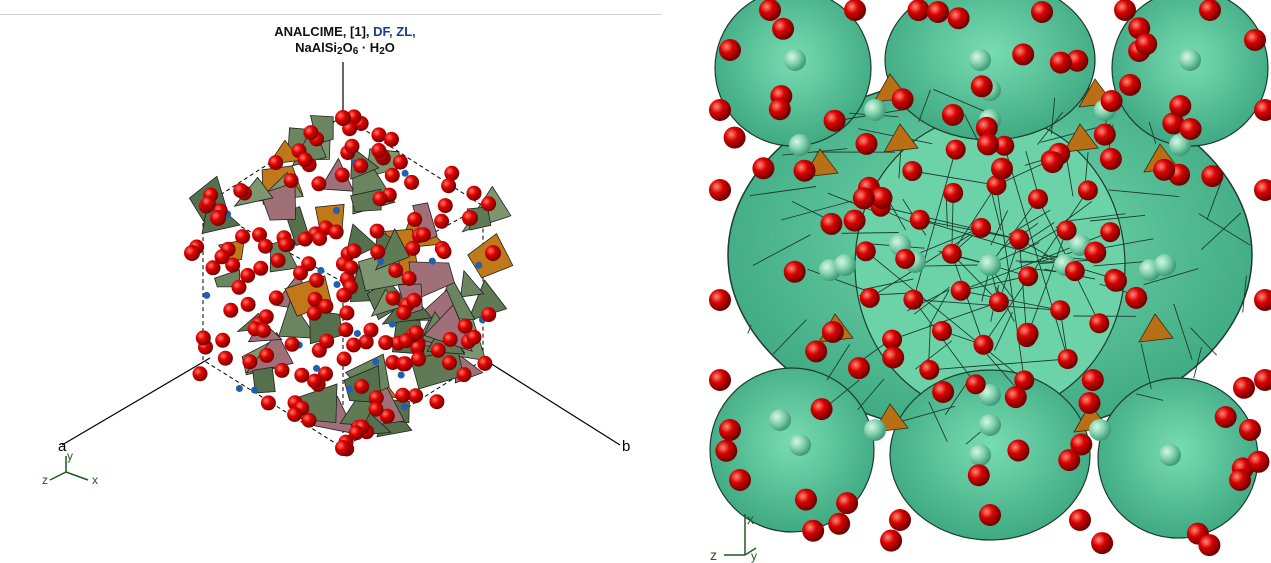 The height and width of the screenshot is (563, 1271). I want to click on structure-title: ANALCIME, [1], DF, ZL, NaAlSi2O6 · H2O, so click(345, 40).